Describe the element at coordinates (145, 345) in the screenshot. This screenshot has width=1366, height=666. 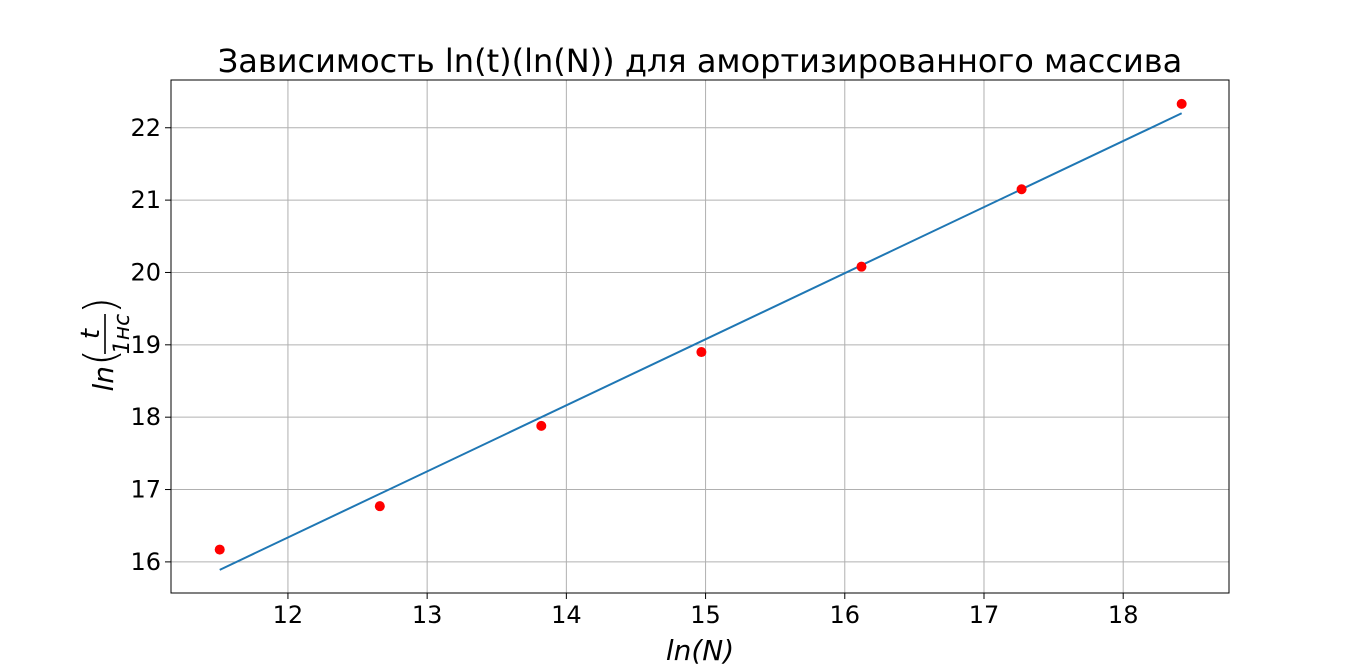
I see `y-tick-label: 19` at that location.